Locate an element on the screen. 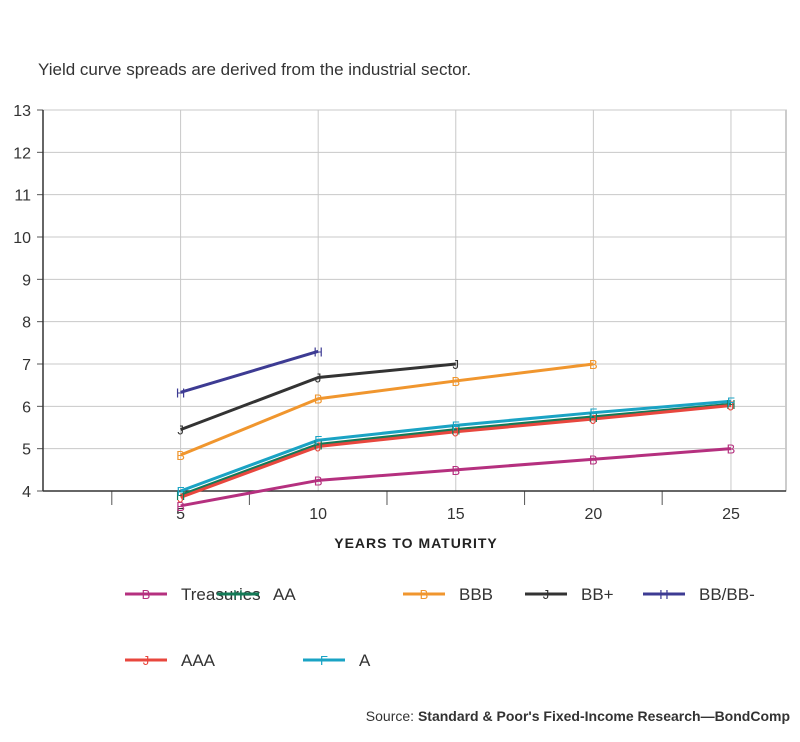 The image size is (800, 742). y-tick-label: 12 is located at coordinates (22, 153).